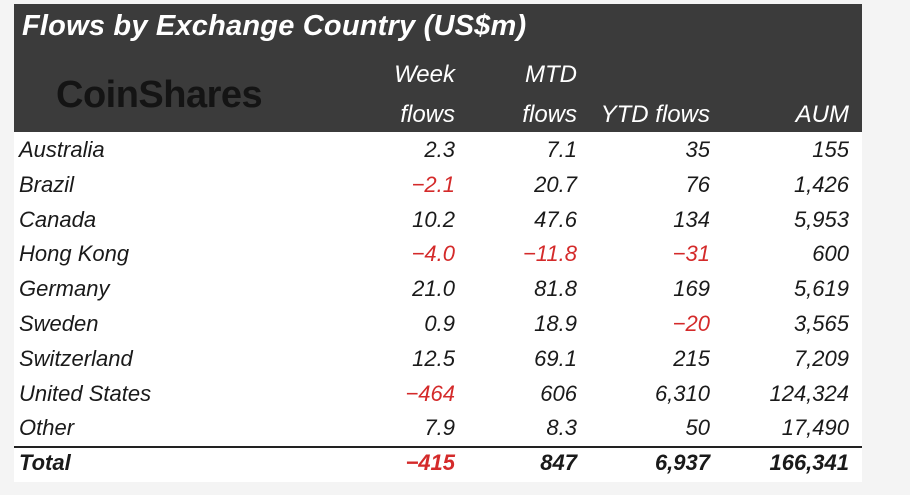 This screenshot has height=495, width=910. What do you see at coordinates (433, 219) in the screenshot?
I see `week-cell: 10.2` at bounding box center [433, 219].